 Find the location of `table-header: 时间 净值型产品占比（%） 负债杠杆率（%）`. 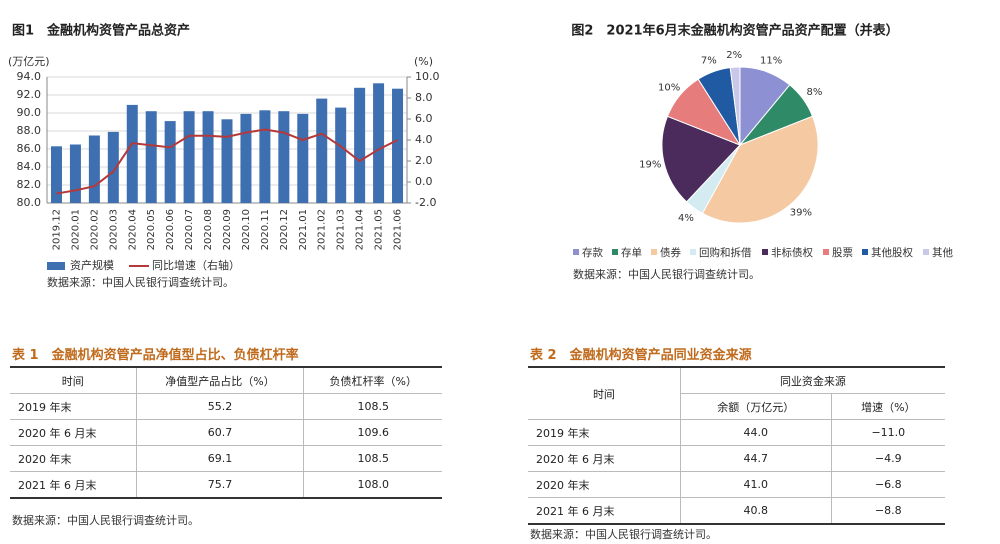

table-header: 时间 净值型产品占比（%） 负债杠杆率（%） is located at coordinates (226, 380).